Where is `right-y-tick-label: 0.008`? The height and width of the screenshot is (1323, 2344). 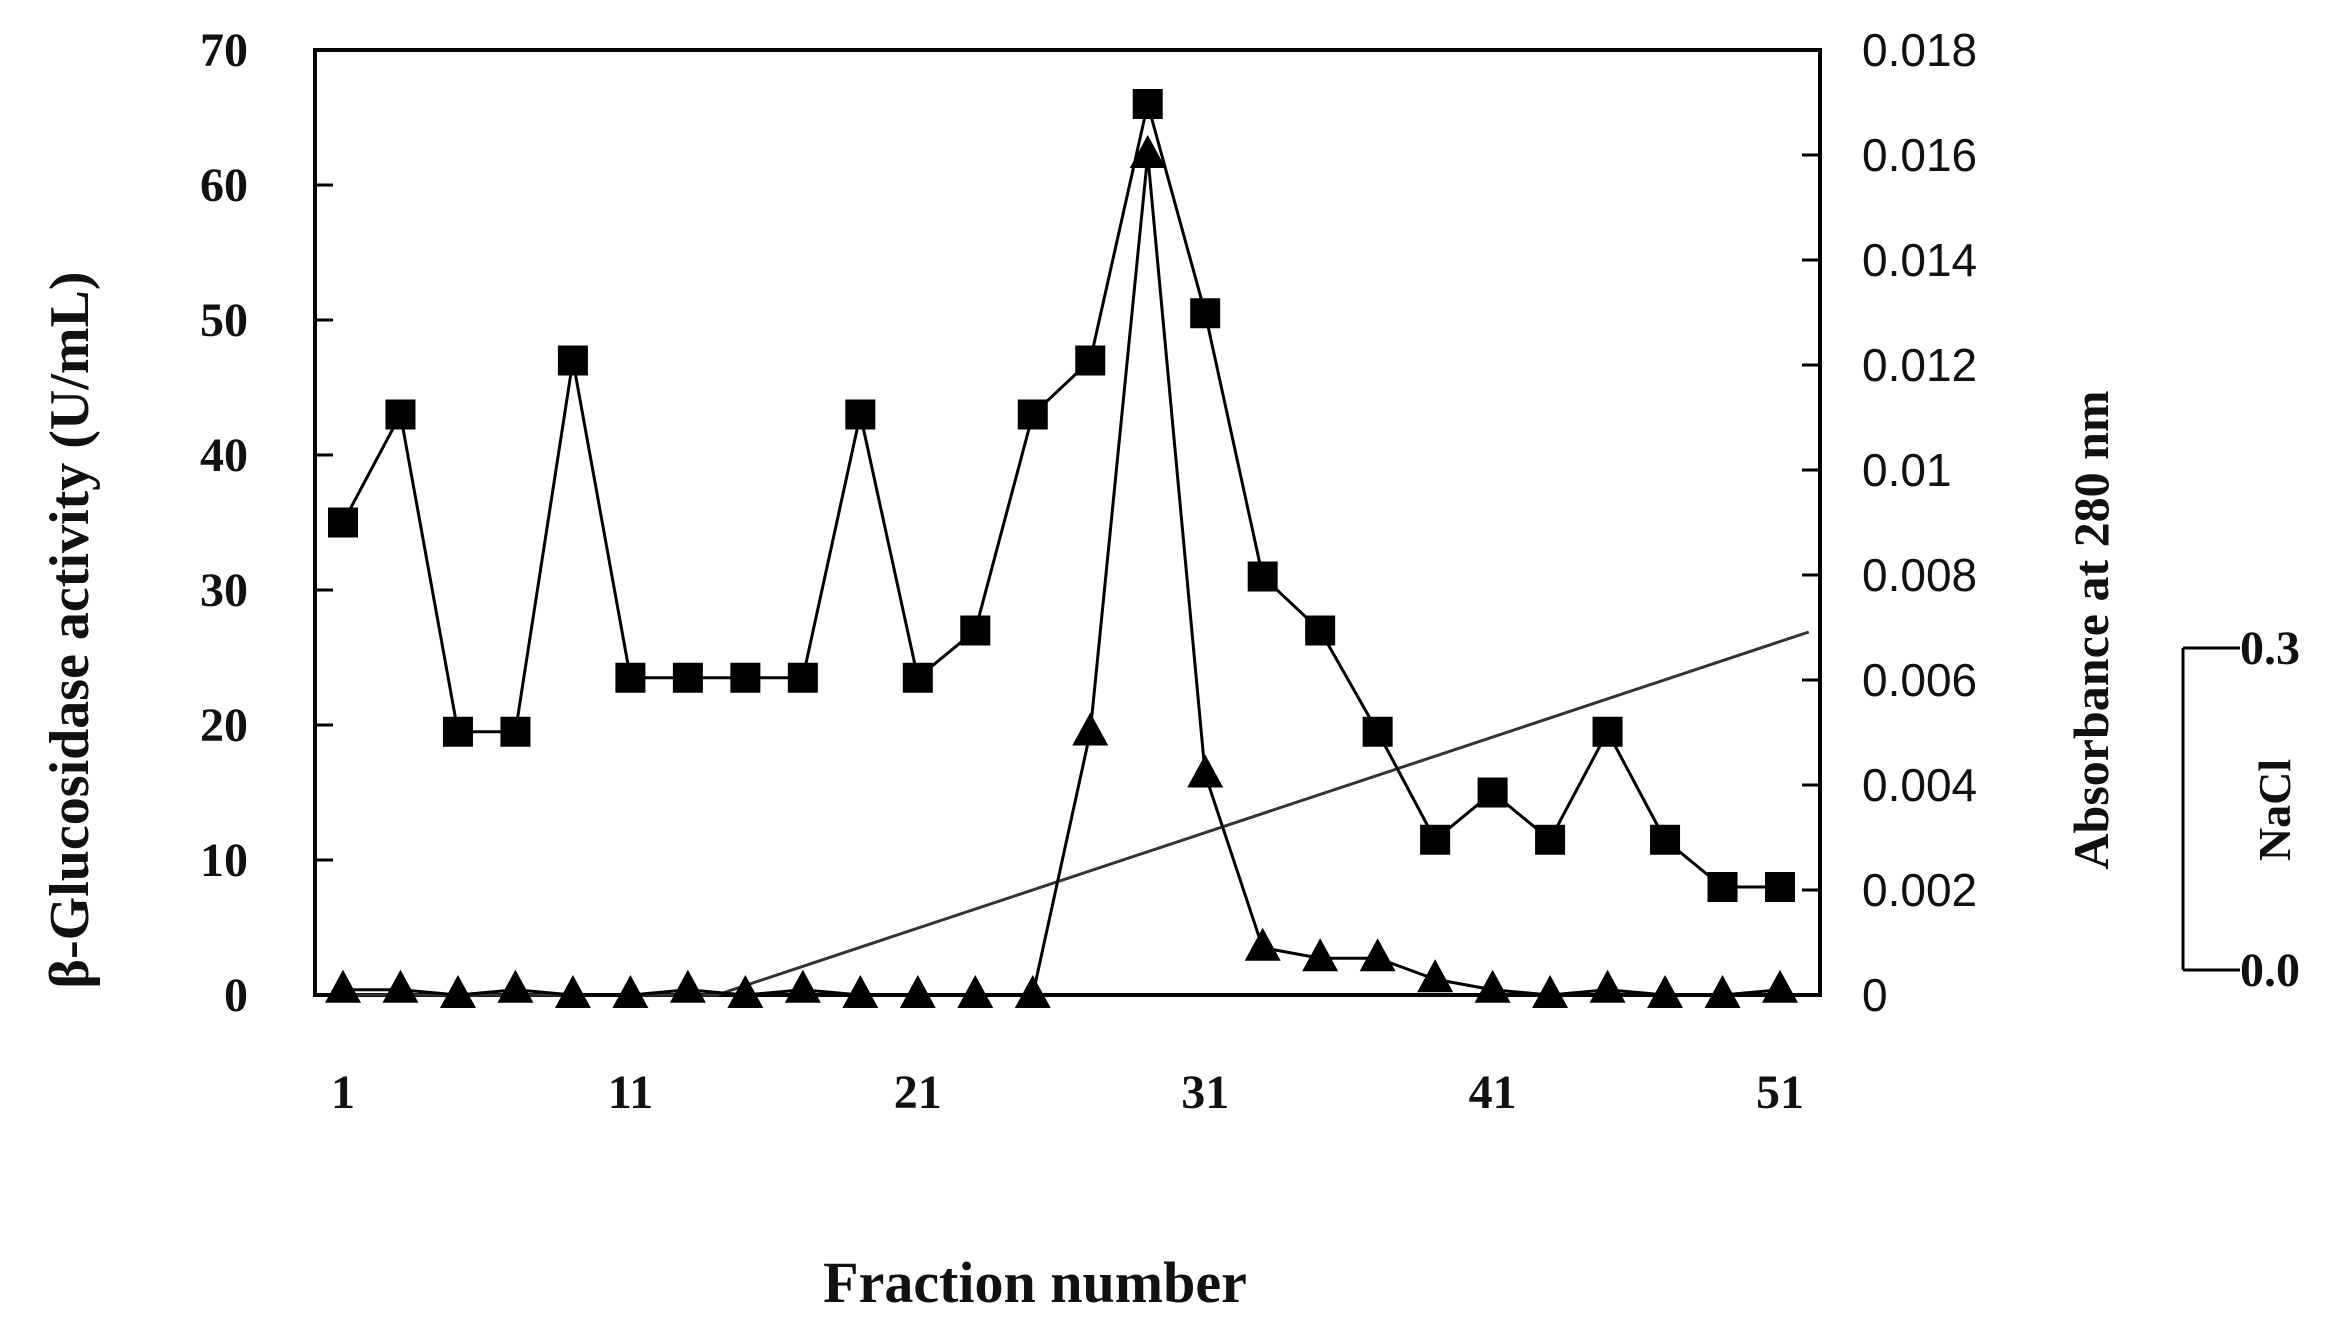 right-y-tick-label: 0.008 is located at coordinates (1919, 575).